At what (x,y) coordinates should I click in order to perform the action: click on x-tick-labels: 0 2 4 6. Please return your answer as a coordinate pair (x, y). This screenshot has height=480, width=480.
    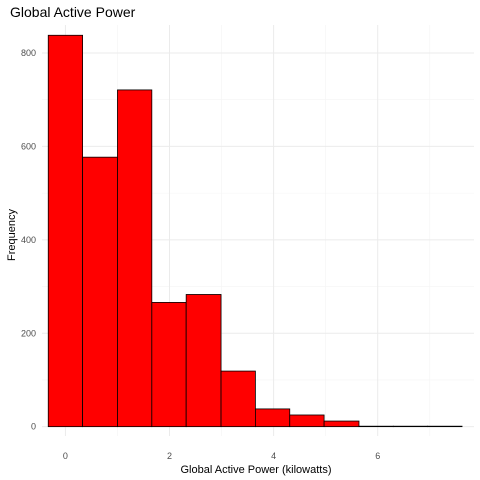
    Looking at the image, I should click on (221, 456).